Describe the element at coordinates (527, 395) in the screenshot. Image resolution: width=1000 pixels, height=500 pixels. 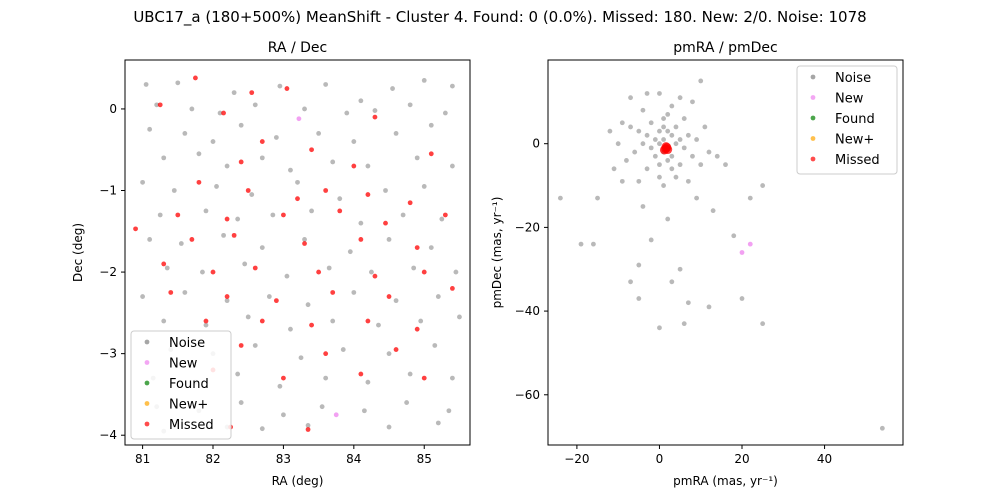
I see `y-tick-label: −60` at that location.